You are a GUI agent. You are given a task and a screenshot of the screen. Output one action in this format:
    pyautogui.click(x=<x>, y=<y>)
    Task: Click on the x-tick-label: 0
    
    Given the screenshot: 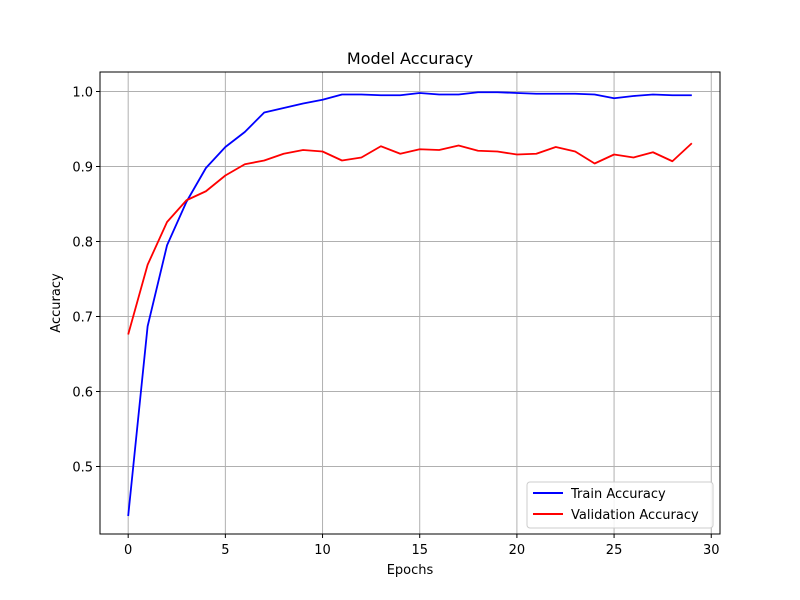 What is the action you would take?
    pyautogui.click(x=128, y=550)
    